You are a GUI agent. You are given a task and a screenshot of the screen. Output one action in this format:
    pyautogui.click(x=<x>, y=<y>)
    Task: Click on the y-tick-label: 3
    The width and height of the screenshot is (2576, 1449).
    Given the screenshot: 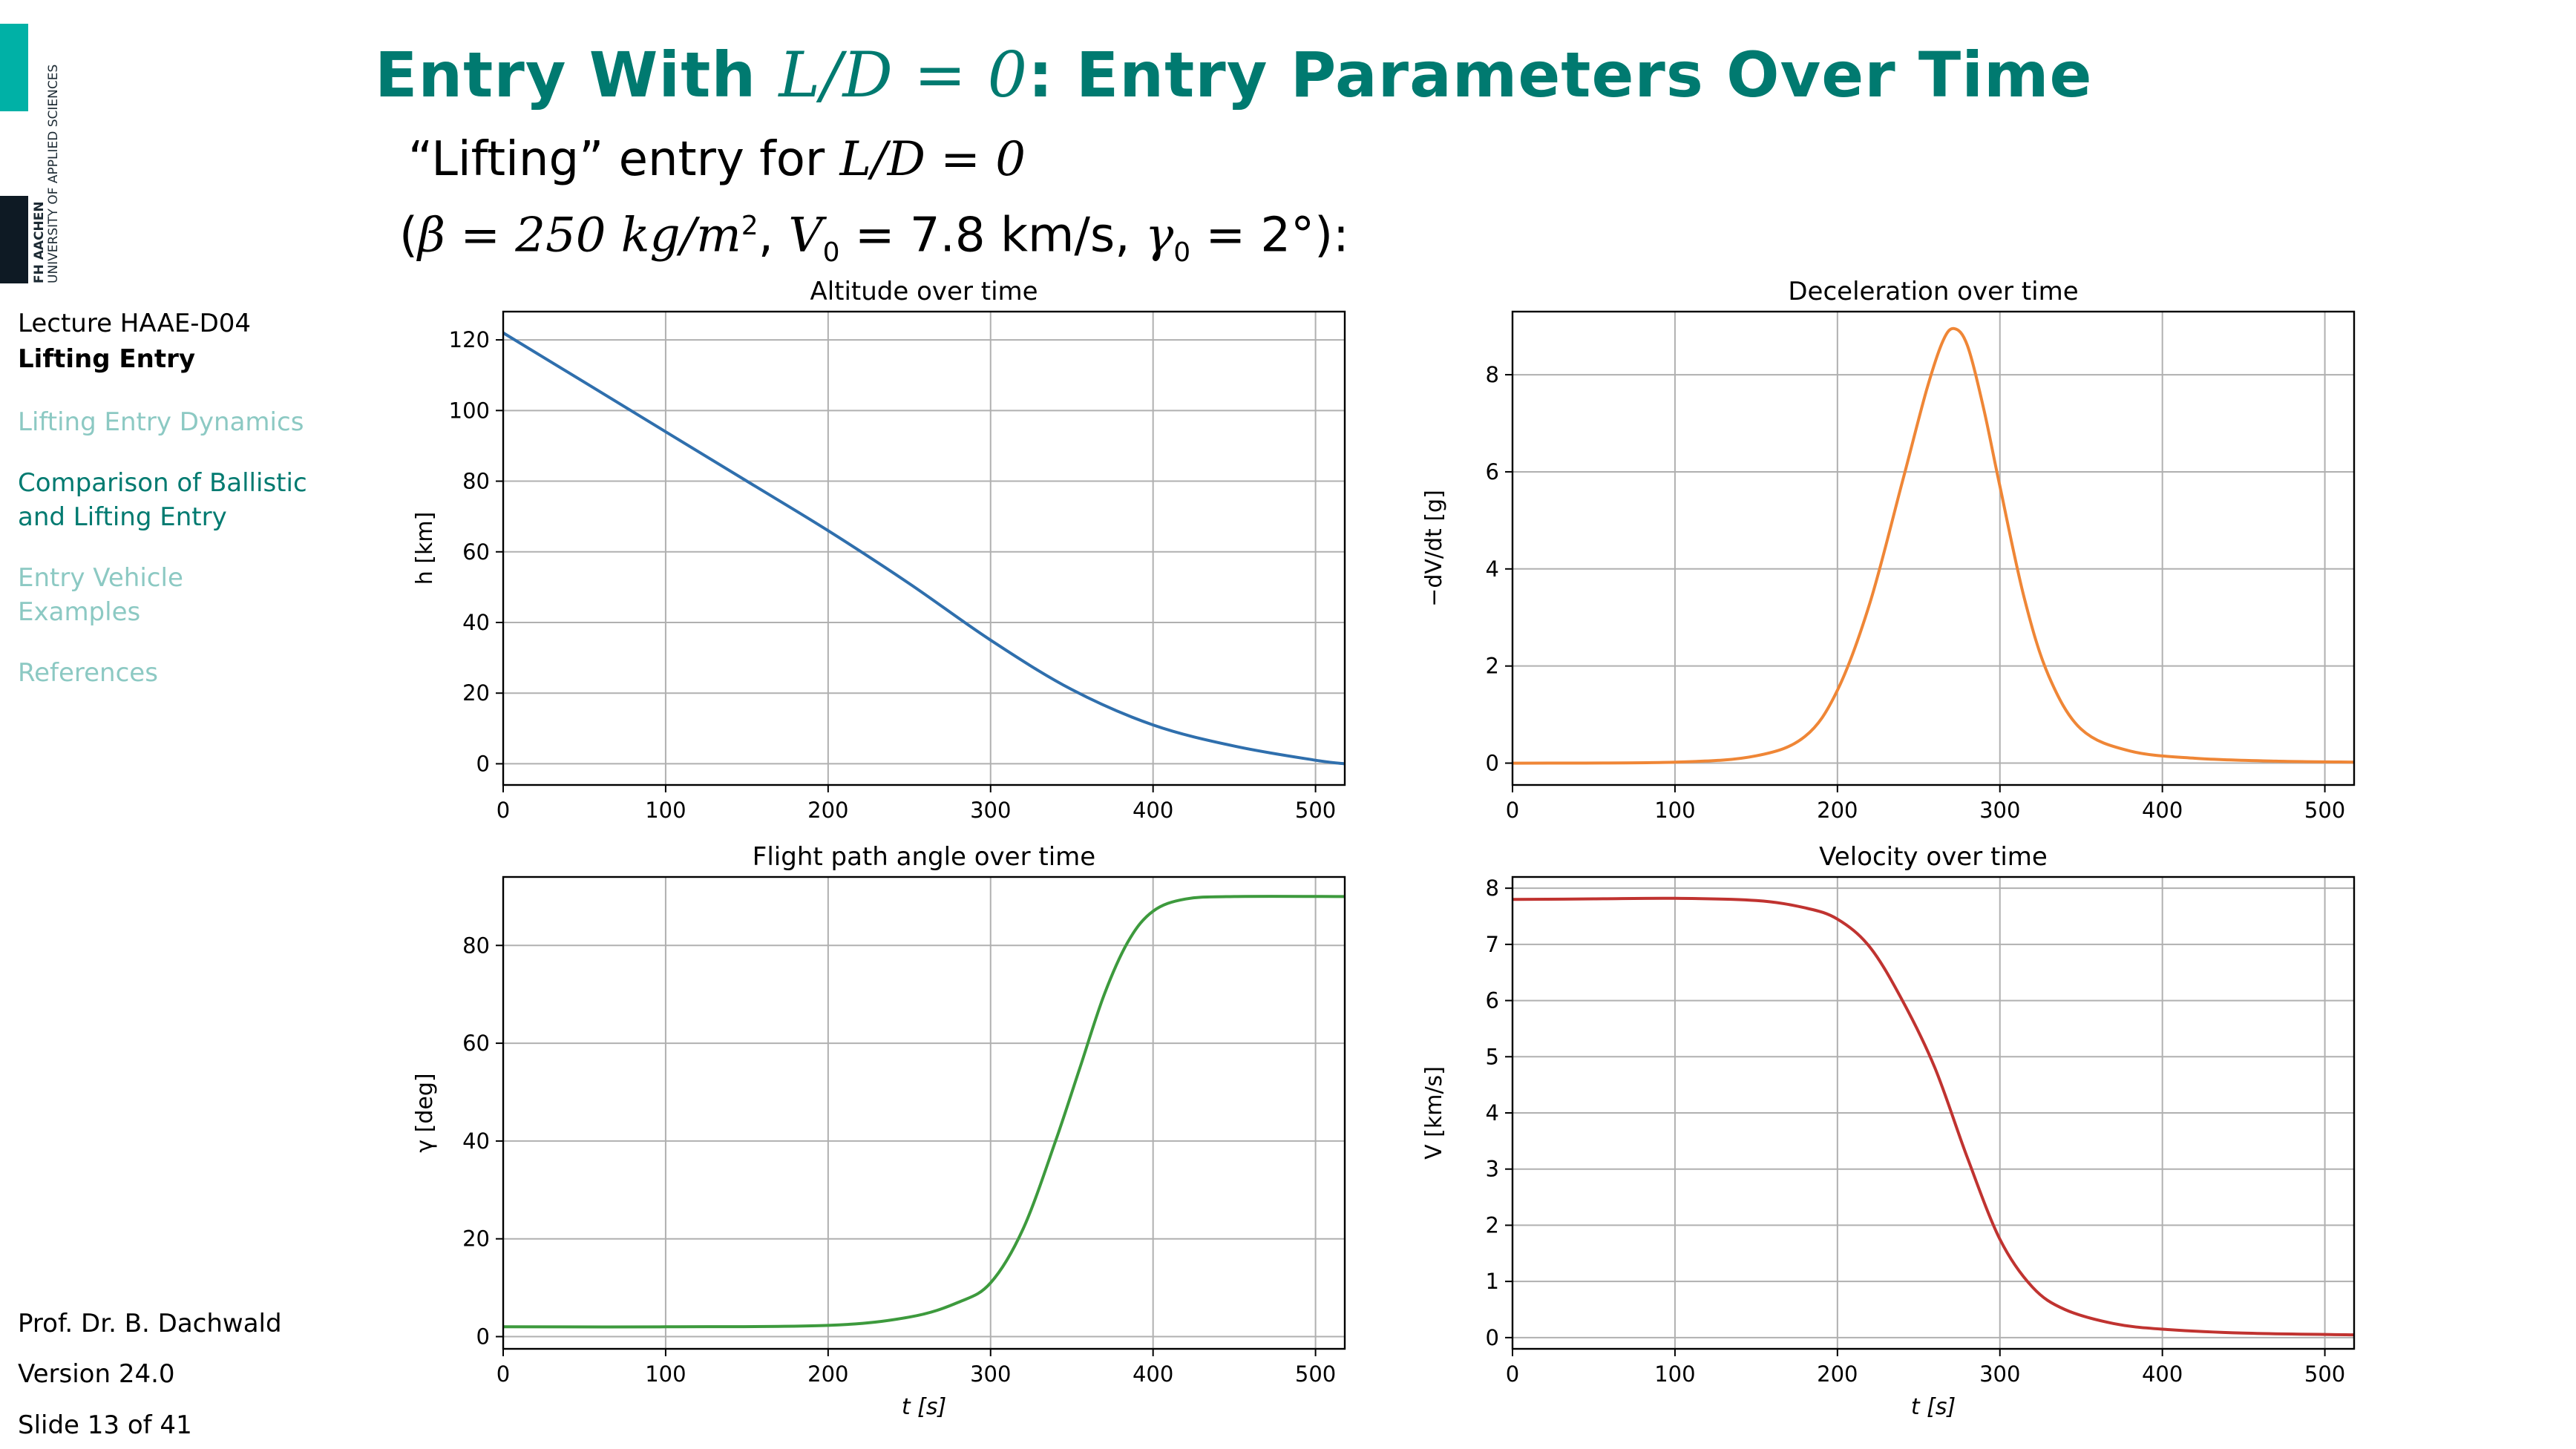 What is the action you would take?
    pyautogui.click(x=1492, y=1169)
    